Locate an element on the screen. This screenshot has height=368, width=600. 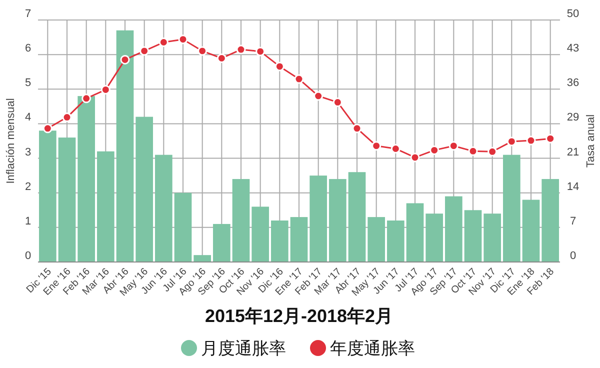
y2-tick-label: 21 is located at coordinates (573, 152).